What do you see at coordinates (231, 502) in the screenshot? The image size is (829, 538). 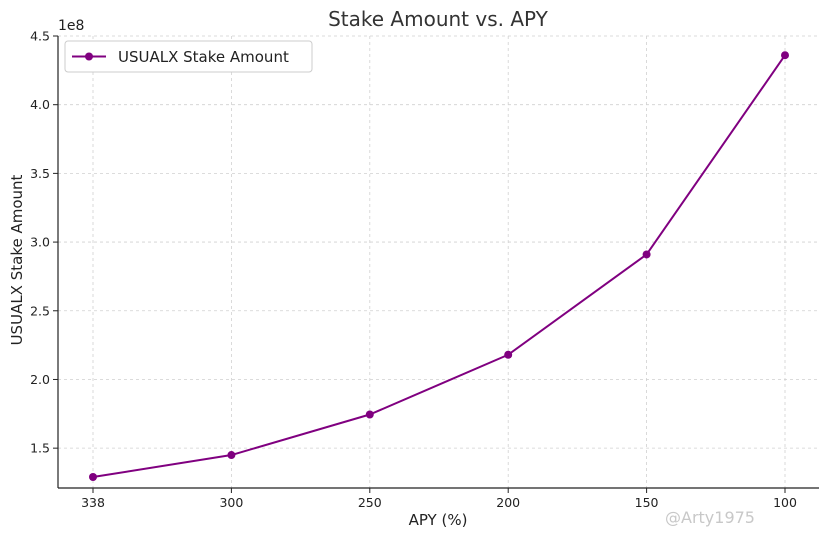 I see `x-tick-label: 300` at bounding box center [231, 502].